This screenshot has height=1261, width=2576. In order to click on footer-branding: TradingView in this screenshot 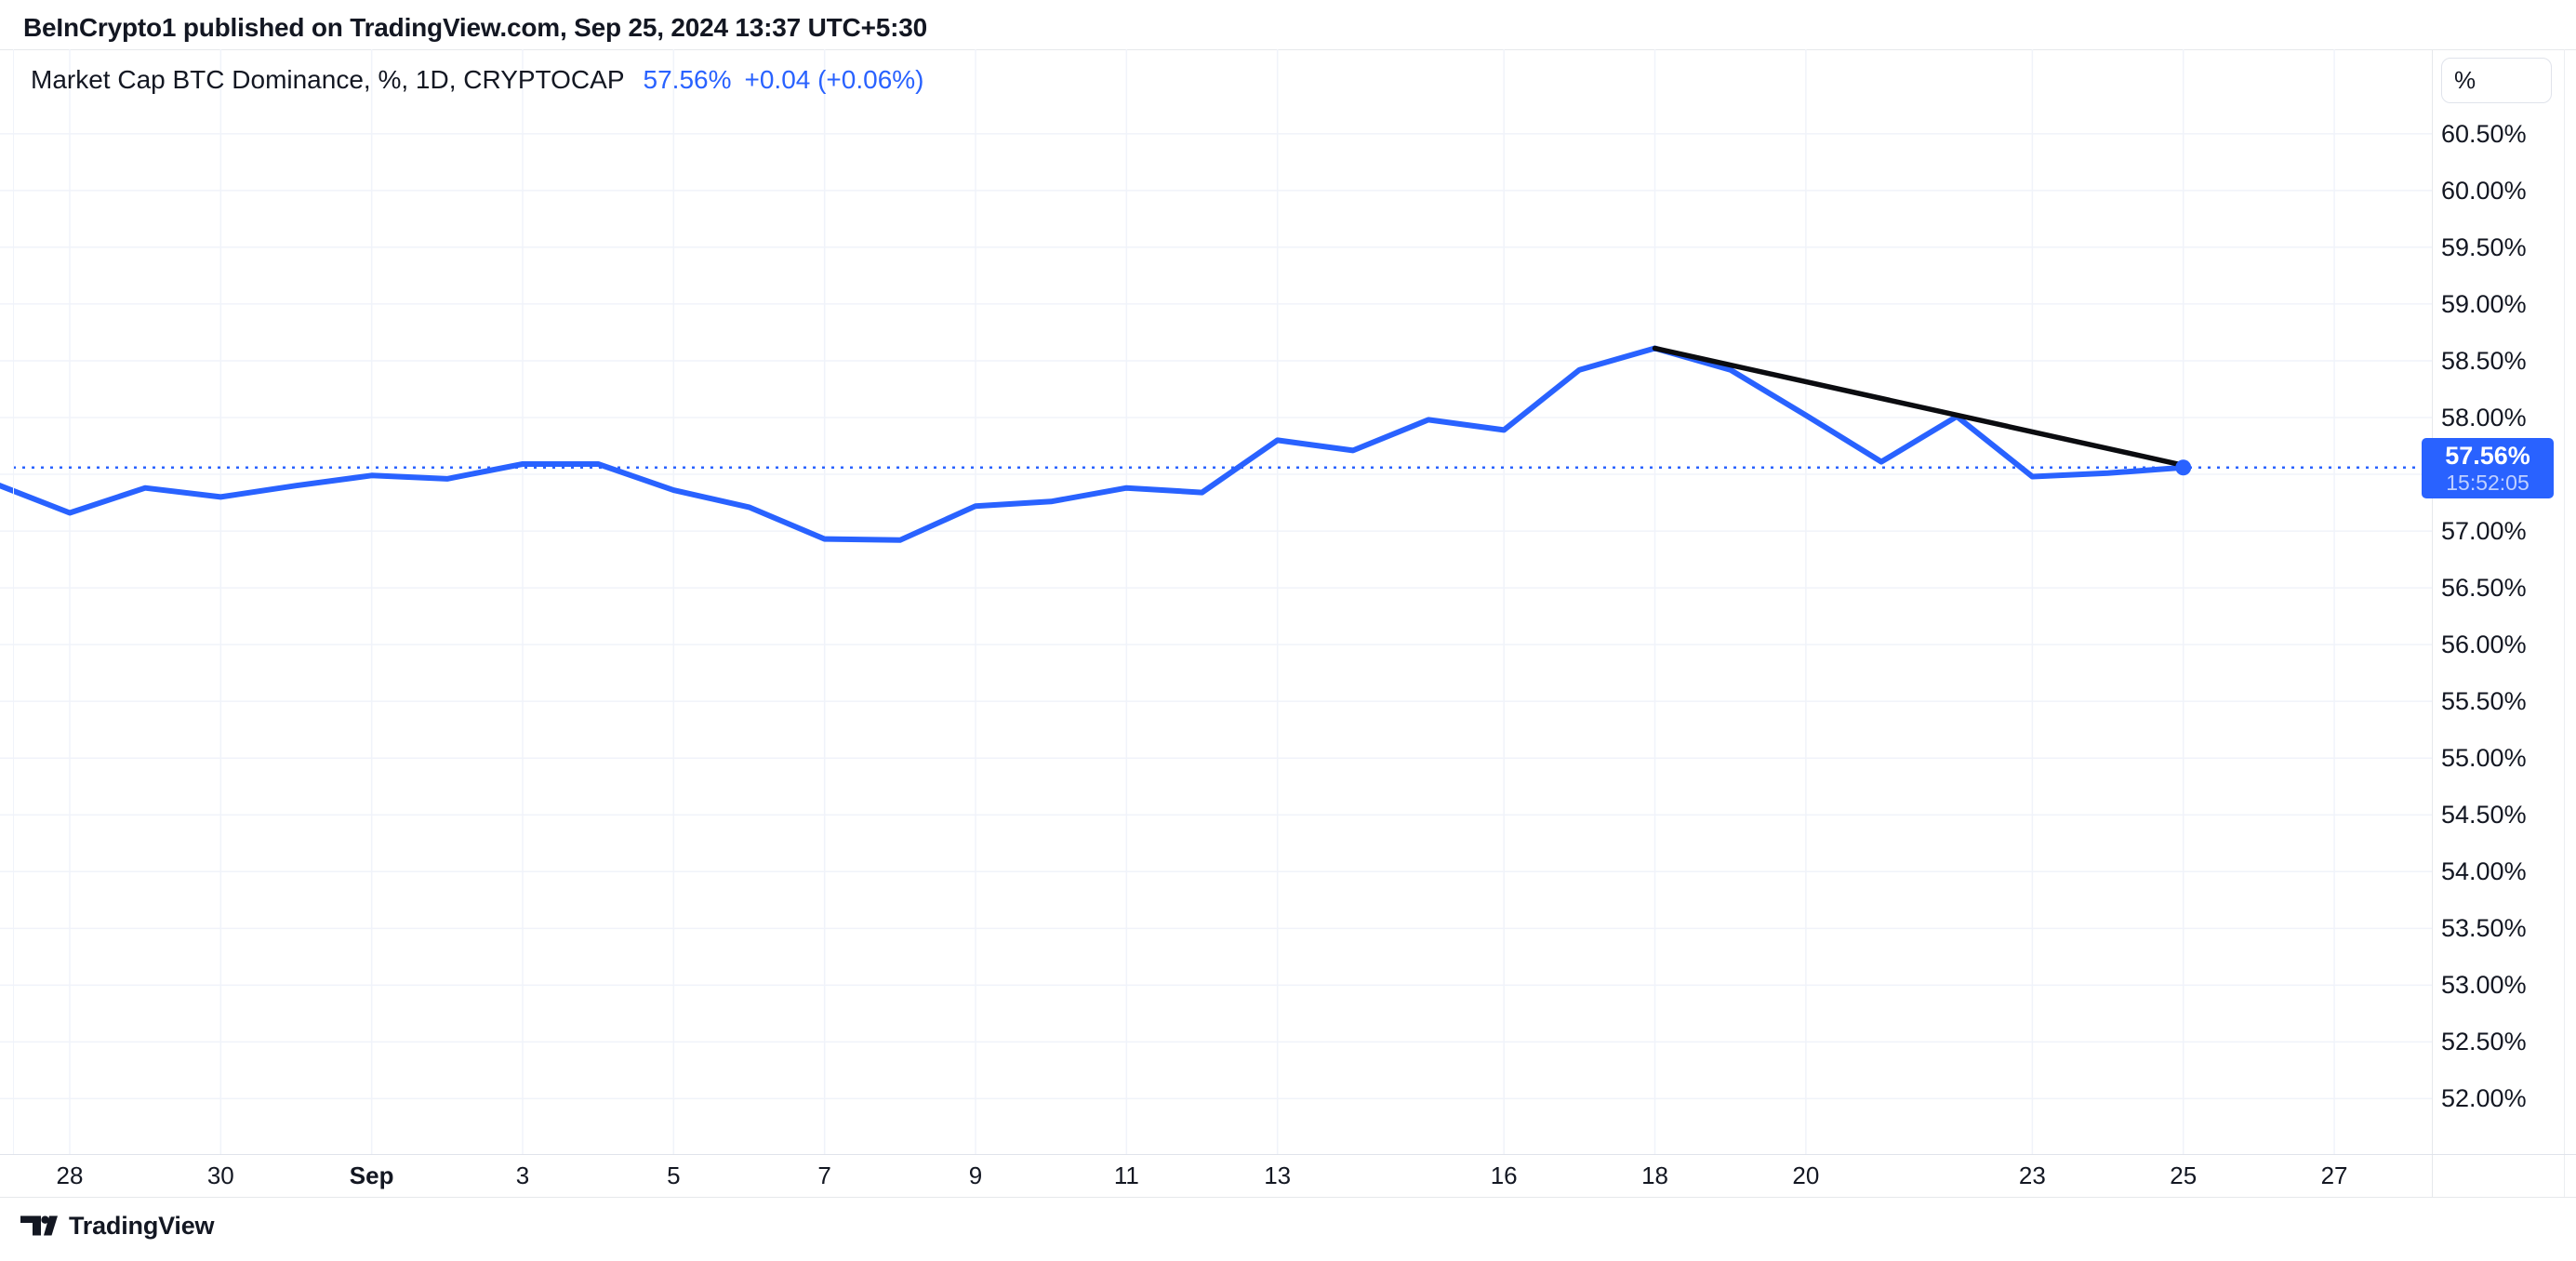, I will do `click(117, 1226)`.